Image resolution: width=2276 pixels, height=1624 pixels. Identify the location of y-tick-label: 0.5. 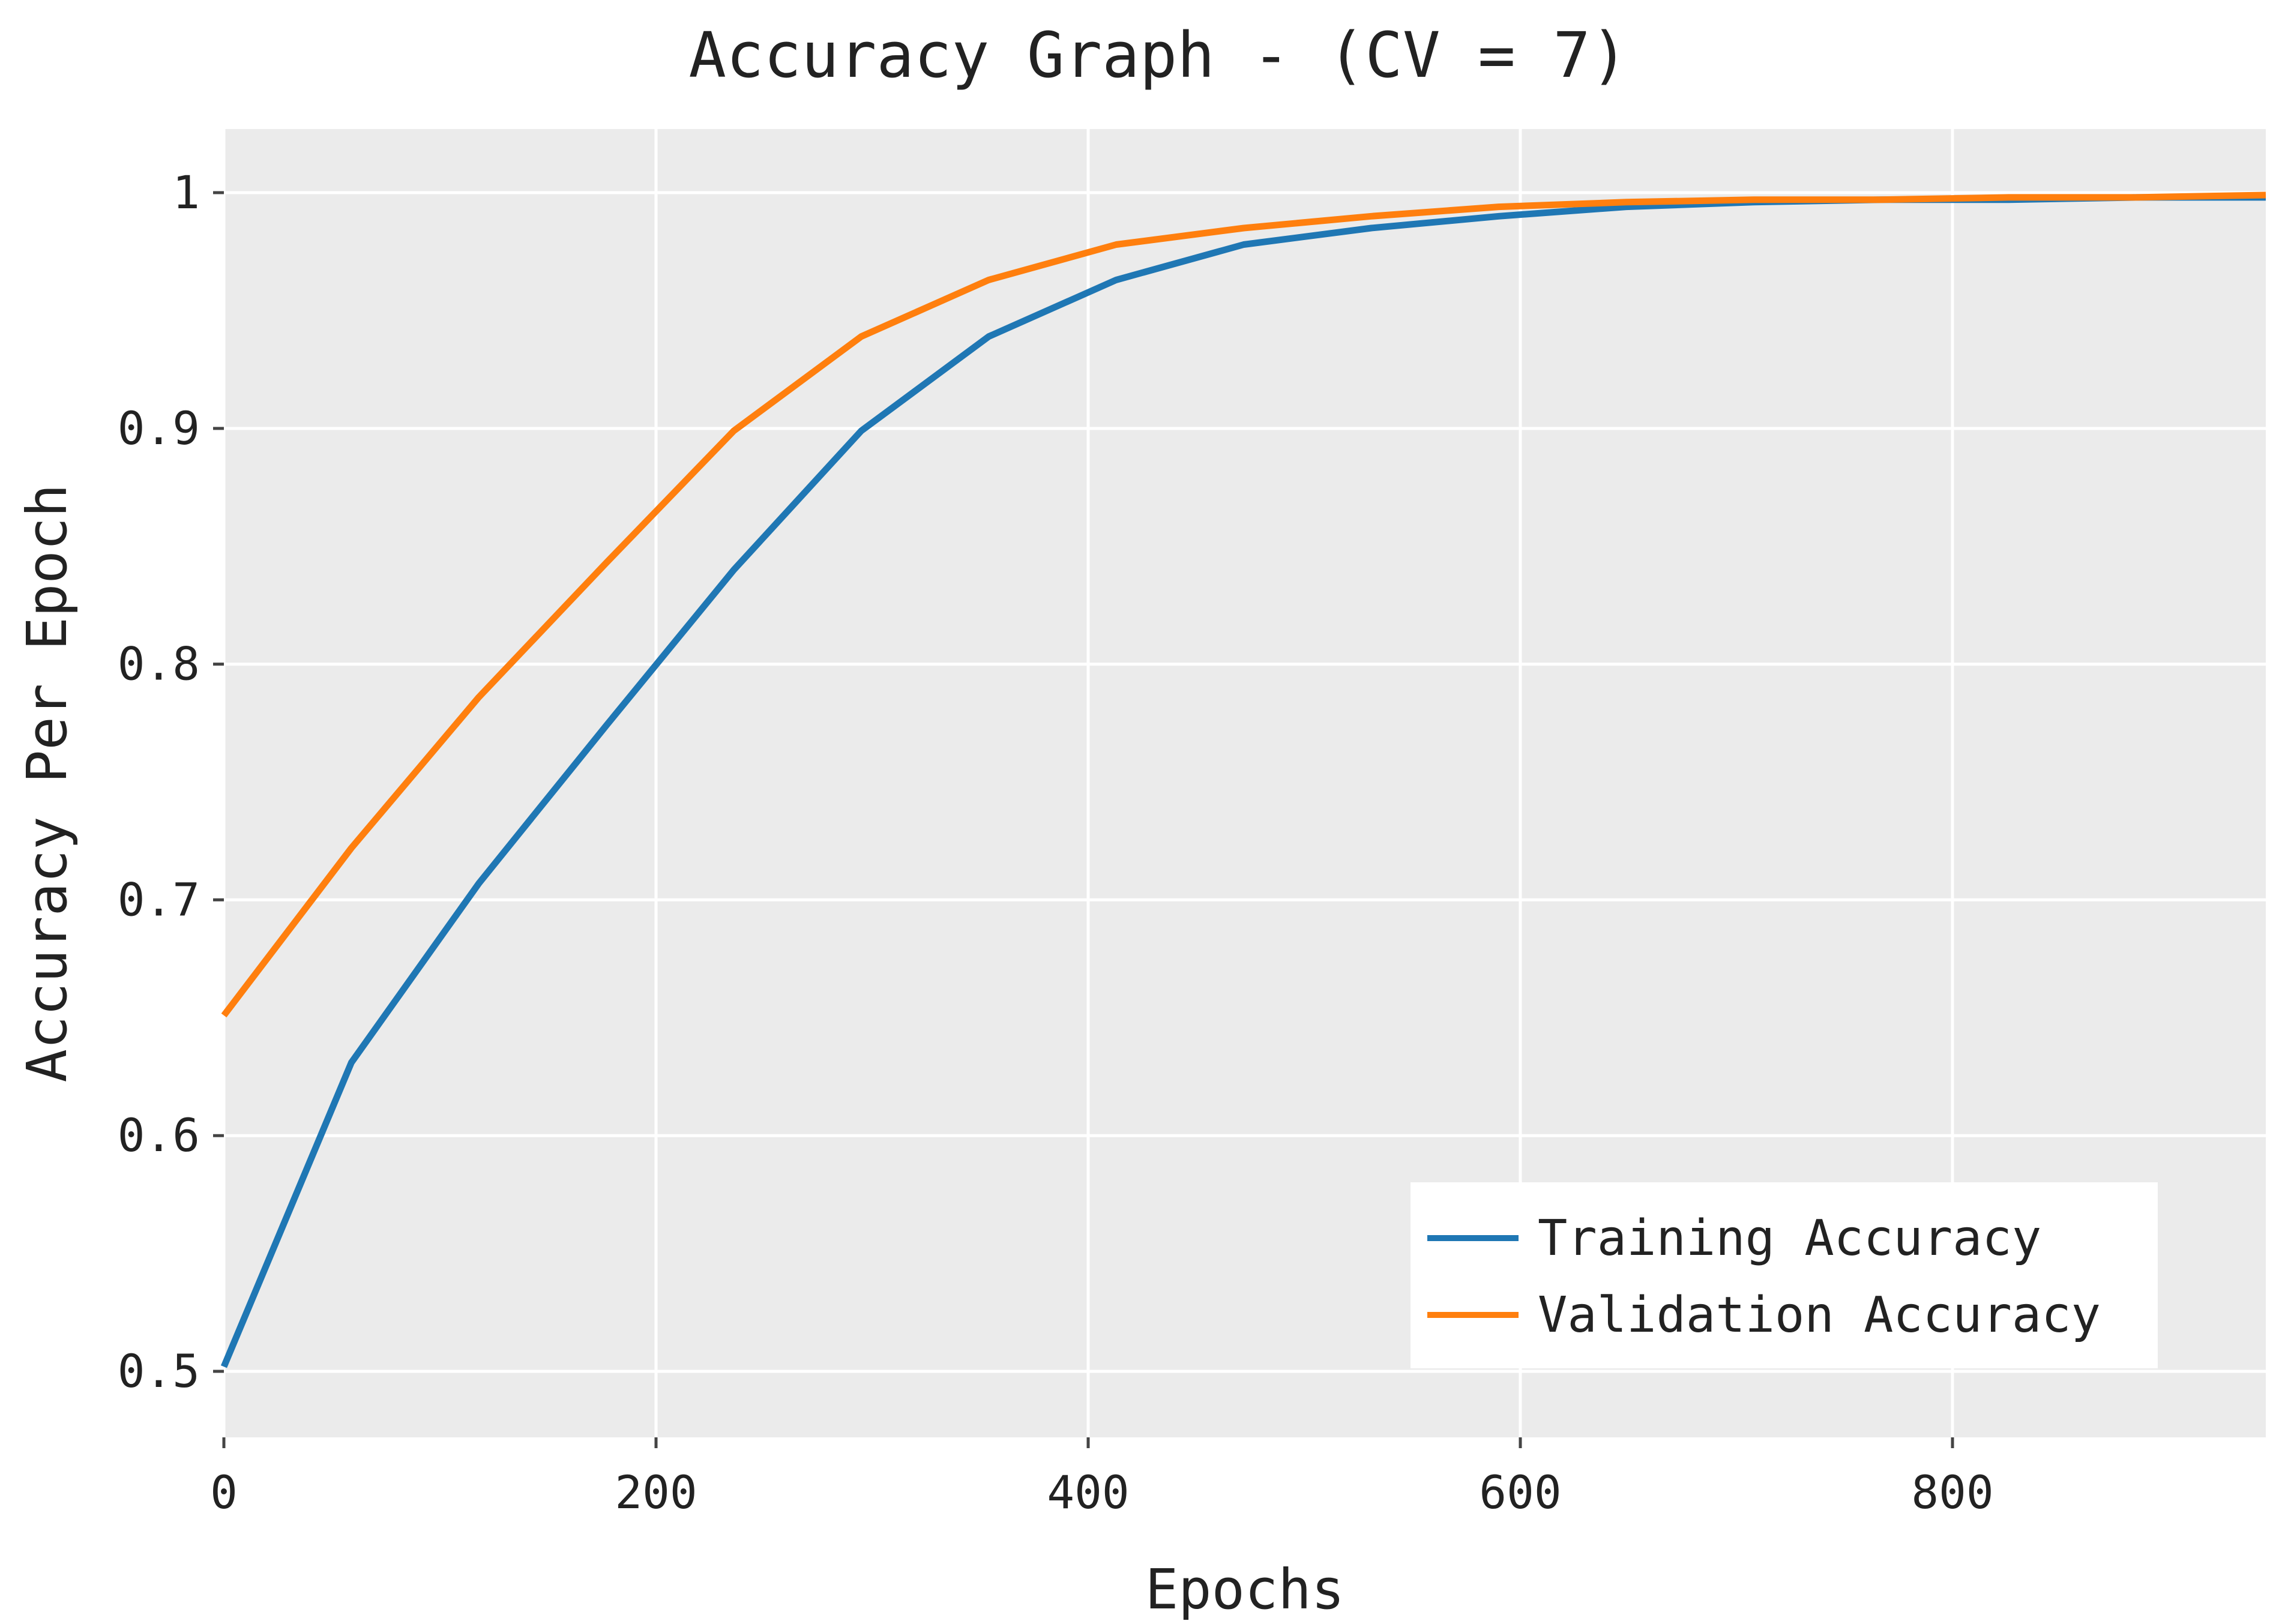
(159, 1371).